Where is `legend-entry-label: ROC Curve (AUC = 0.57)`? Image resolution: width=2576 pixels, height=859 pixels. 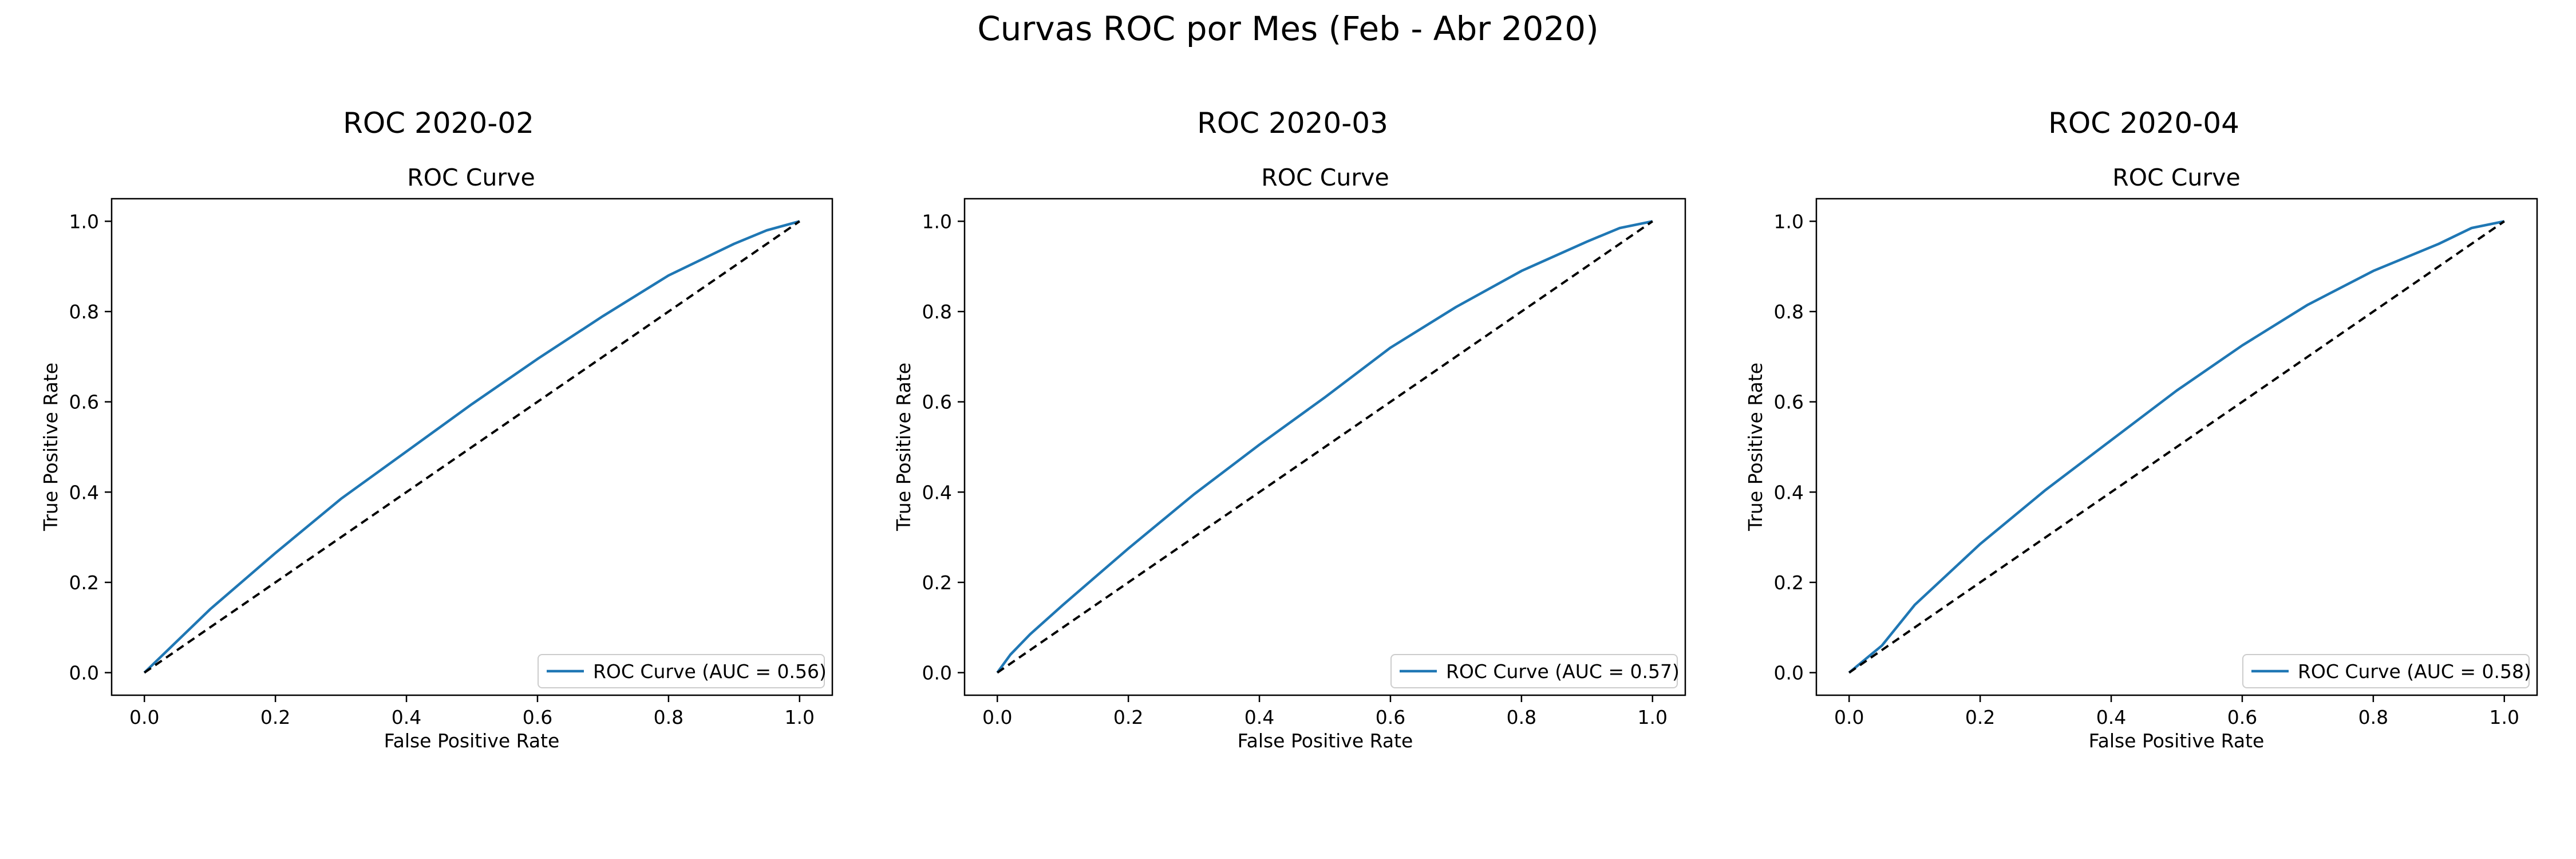 legend-entry-label: ROC Curve (AUC = 0.57) is located at coordinates (1563, 671).